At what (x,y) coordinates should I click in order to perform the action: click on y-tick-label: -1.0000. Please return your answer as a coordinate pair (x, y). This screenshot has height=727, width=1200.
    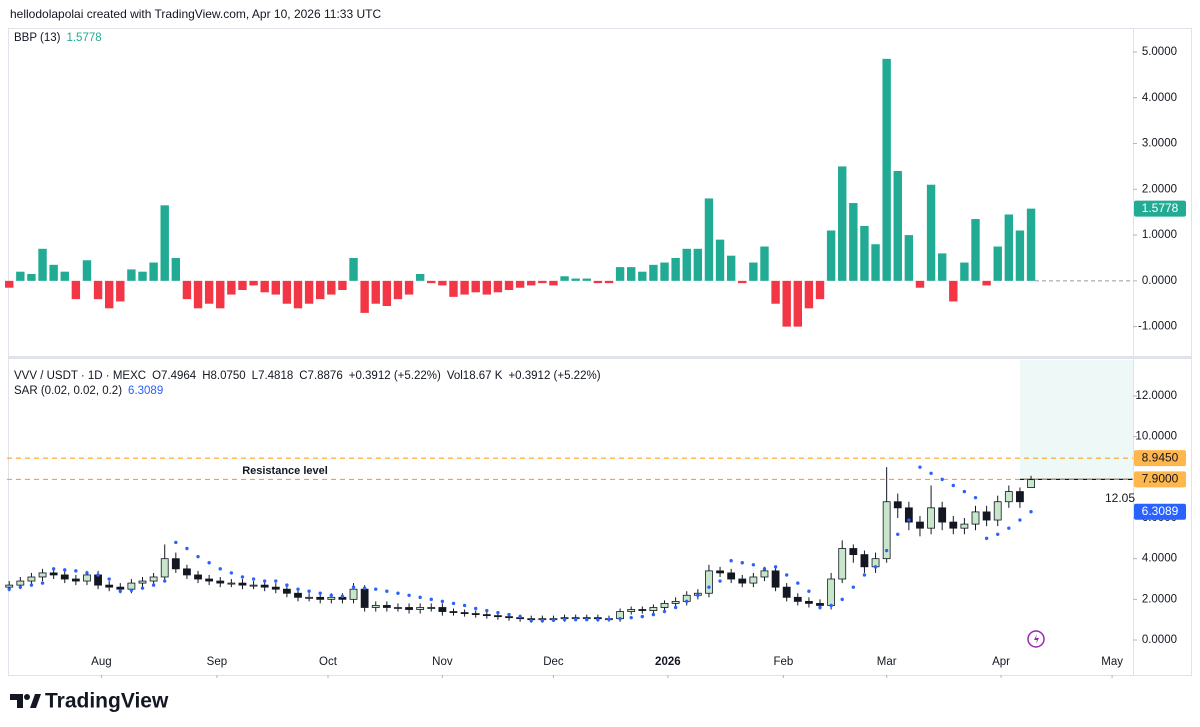
    Looking at the image, I should click on (1157, 327).